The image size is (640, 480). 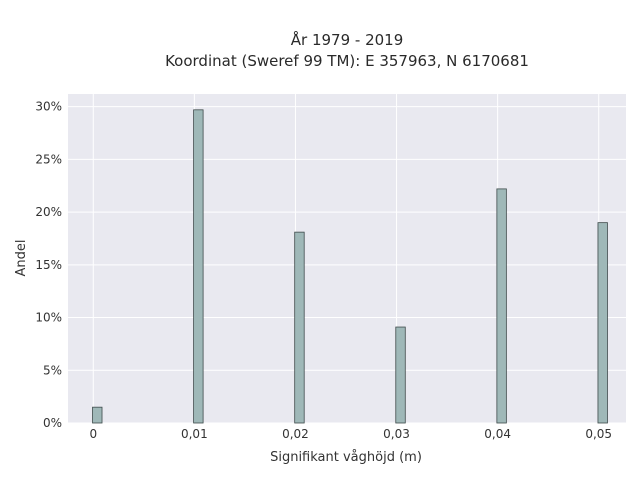 I want to click on chart-title: År 1979 - 2019, so click(x=347, y=39).